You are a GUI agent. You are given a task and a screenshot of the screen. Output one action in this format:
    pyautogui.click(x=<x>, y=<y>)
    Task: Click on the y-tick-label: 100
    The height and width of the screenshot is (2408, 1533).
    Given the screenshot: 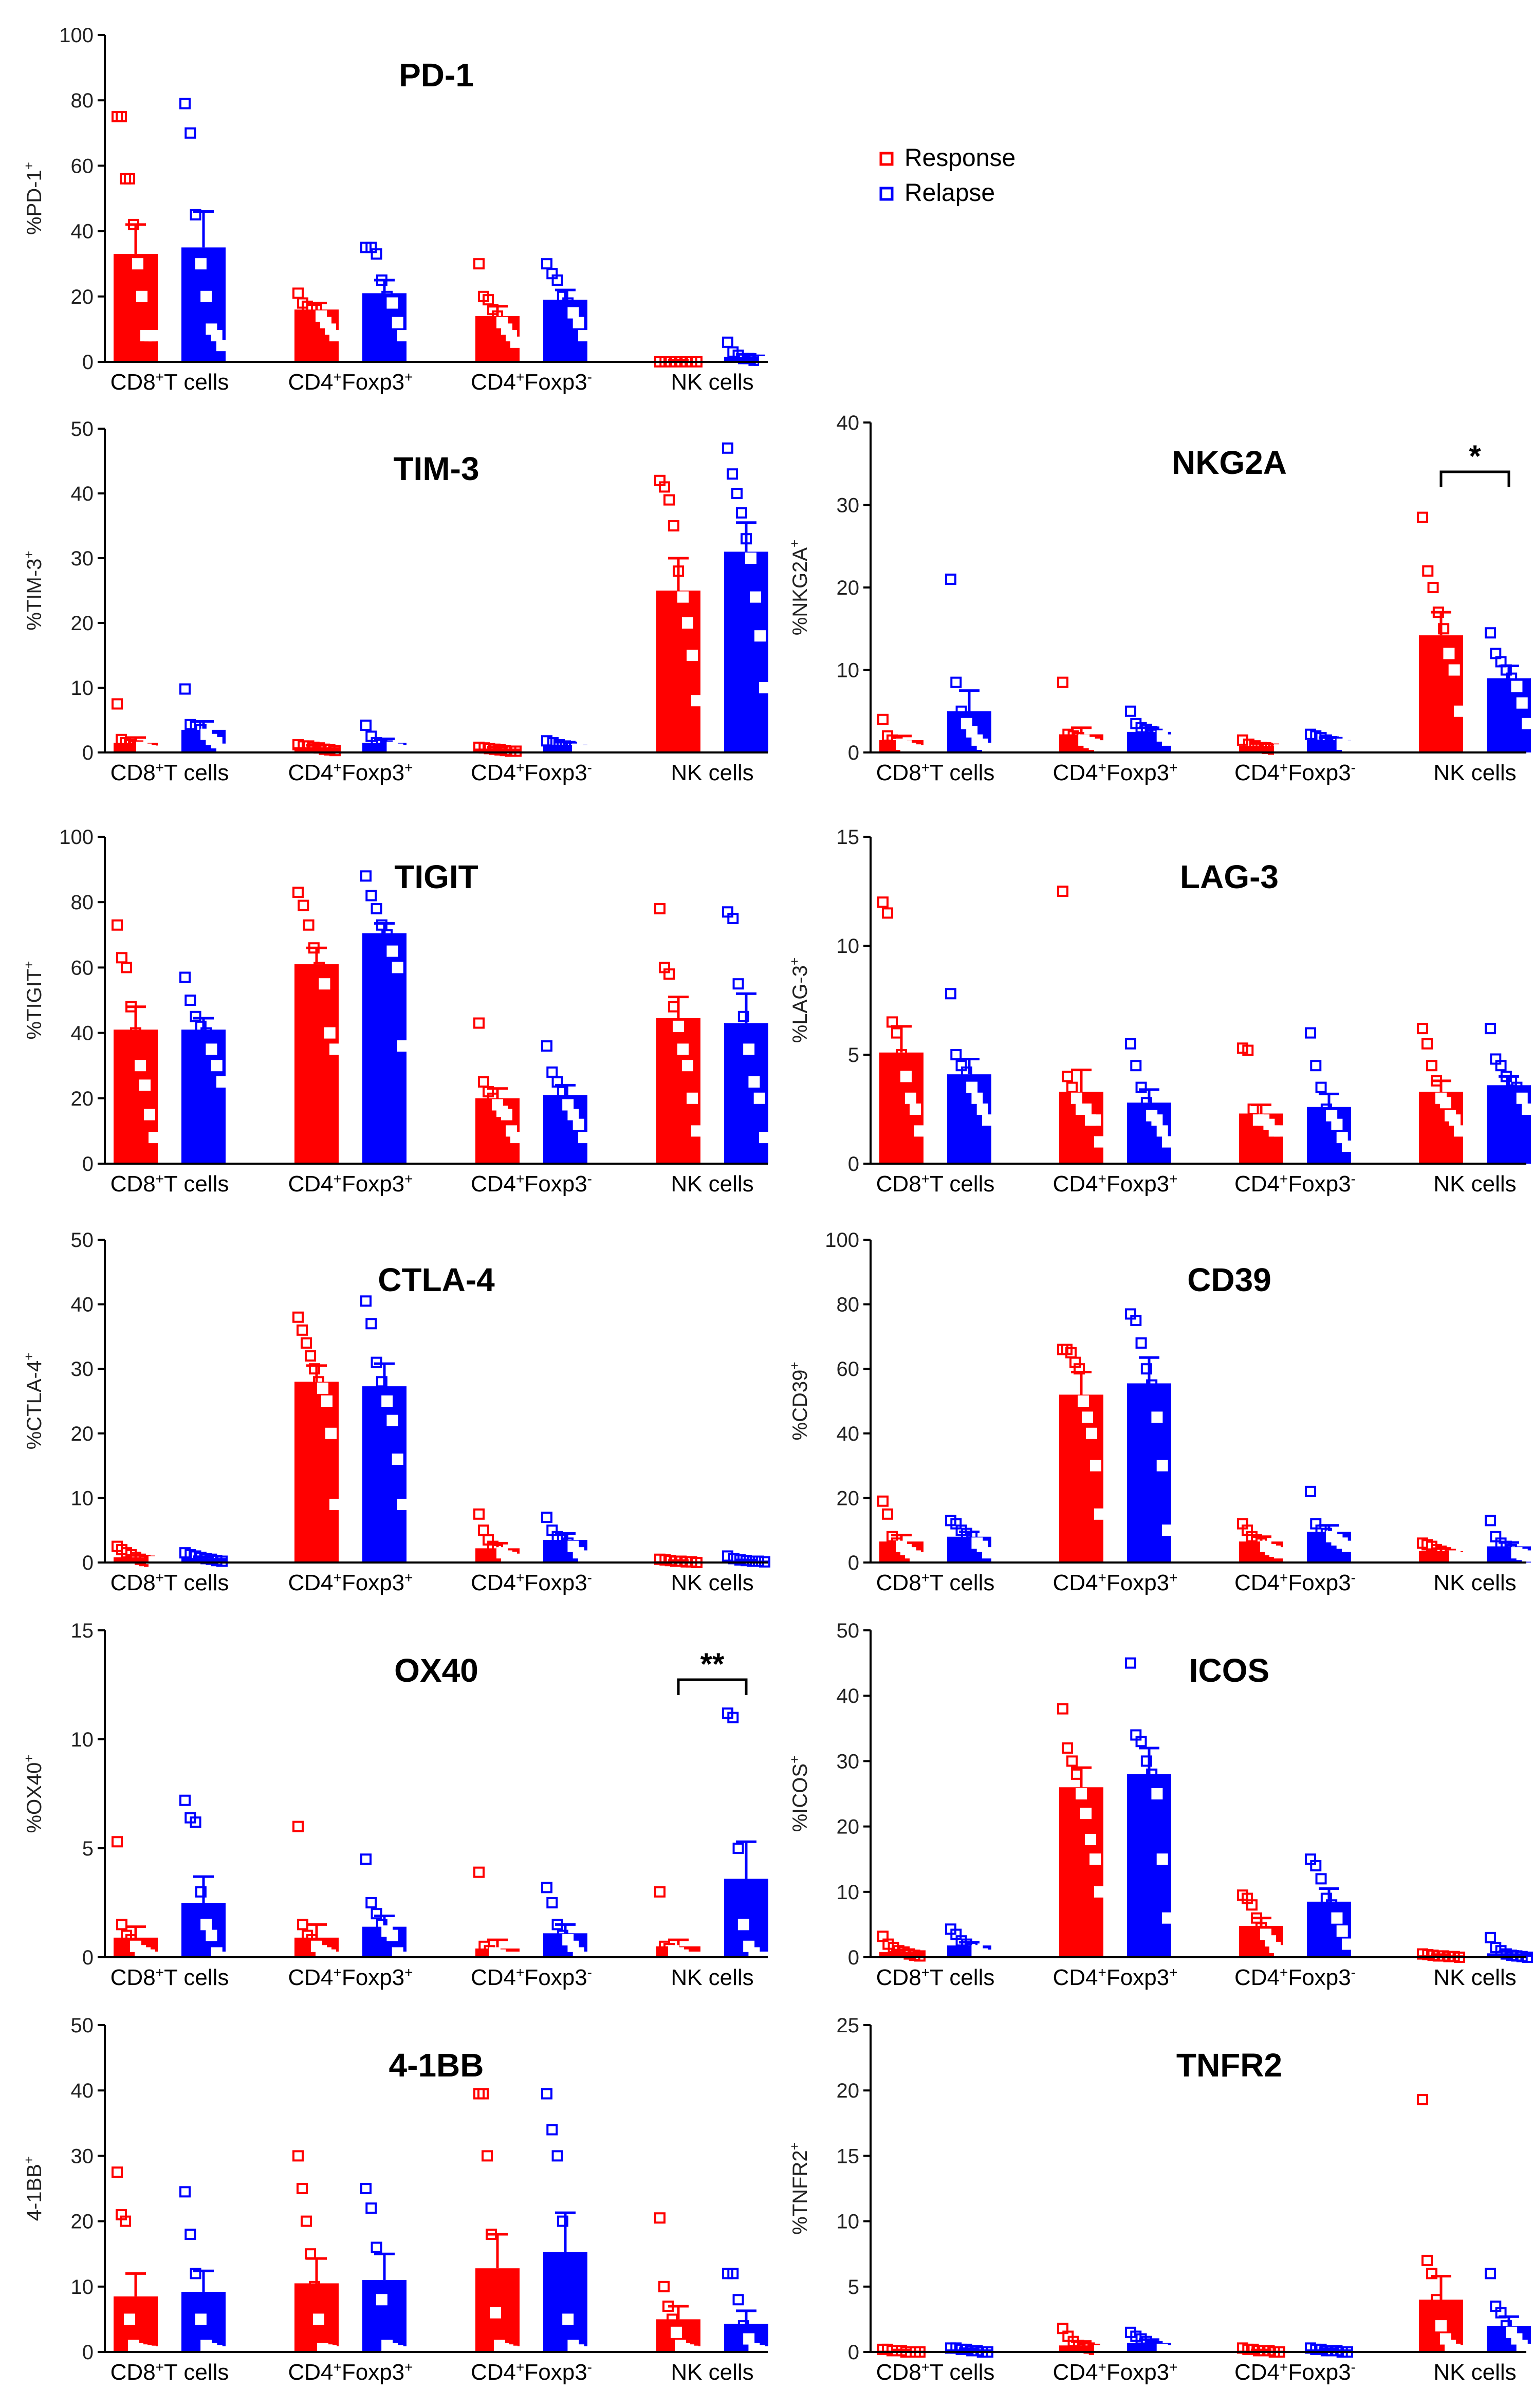 What is the action you would take?
    pyautogui.click(x=77, y=837)
    